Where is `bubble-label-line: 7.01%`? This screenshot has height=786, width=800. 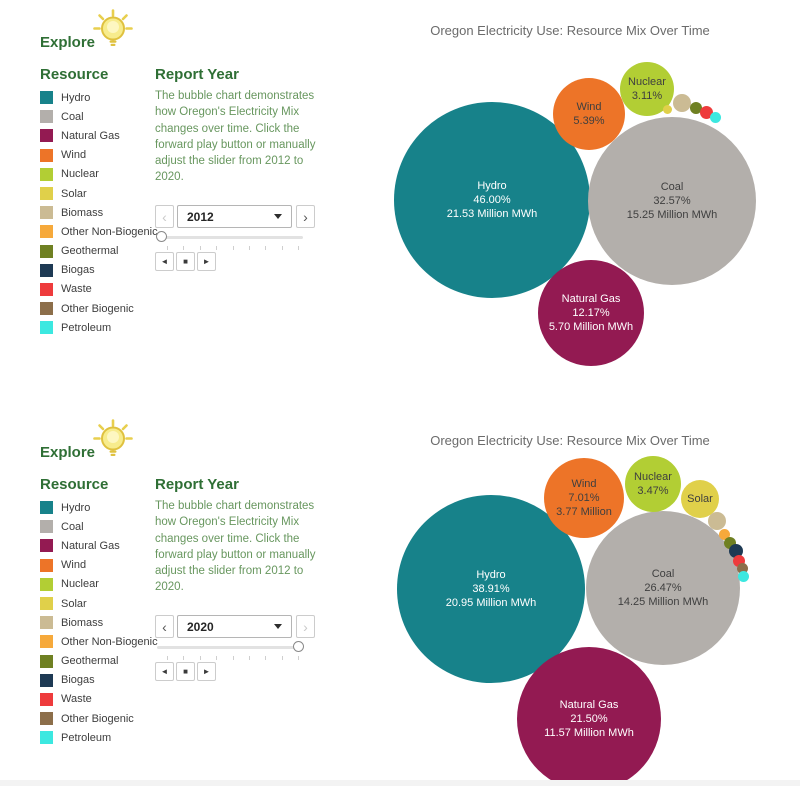 bubble-label-line: 7.01% is located at coordinates (584, 498).